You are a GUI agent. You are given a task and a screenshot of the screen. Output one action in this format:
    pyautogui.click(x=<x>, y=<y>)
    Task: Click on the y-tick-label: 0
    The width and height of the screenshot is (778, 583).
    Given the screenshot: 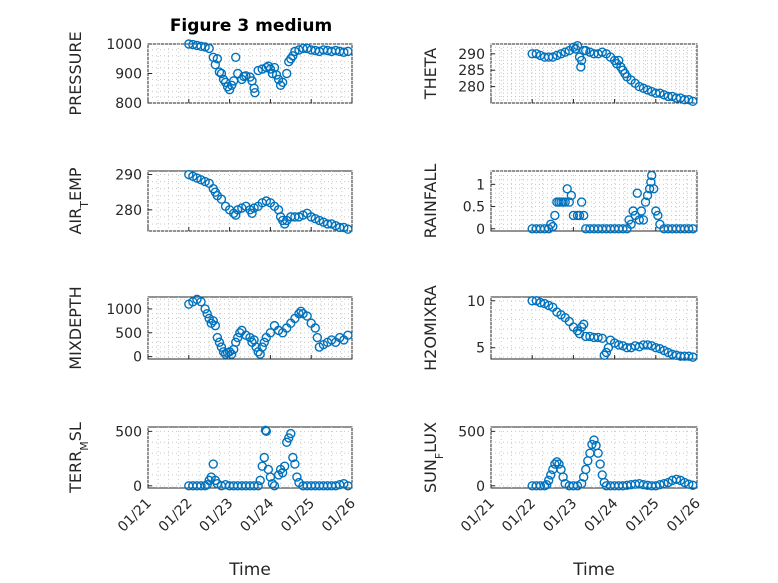 What is the action you would take?
    pyautogui.click(x=137, y=487)
    